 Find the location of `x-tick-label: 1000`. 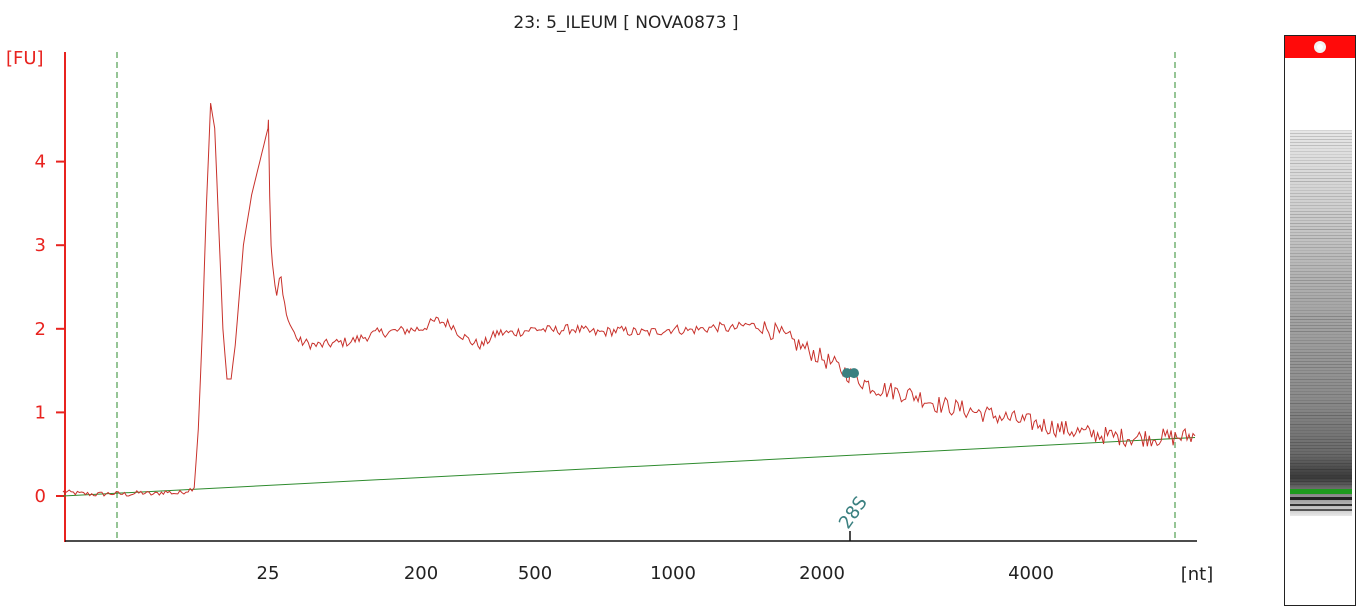

x-tick-label: 1000 is located at coordinates (673, 573).